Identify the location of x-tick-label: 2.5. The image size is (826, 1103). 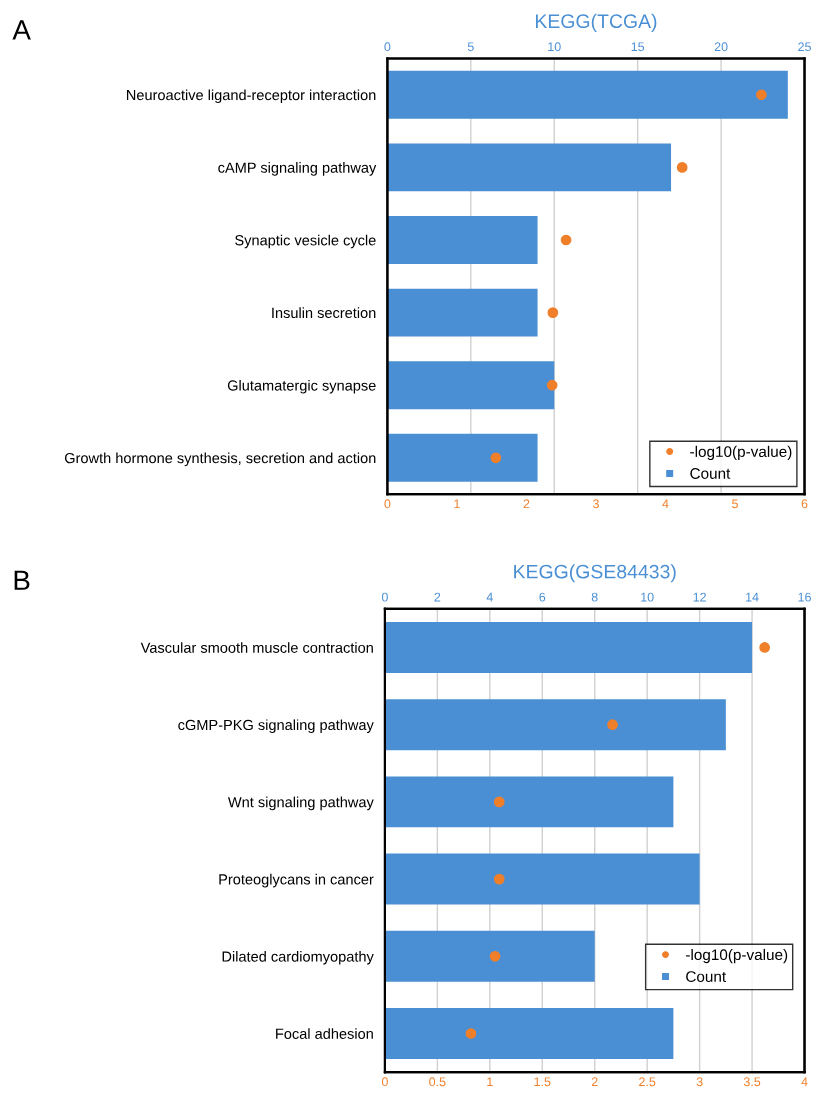
(647, 1082).